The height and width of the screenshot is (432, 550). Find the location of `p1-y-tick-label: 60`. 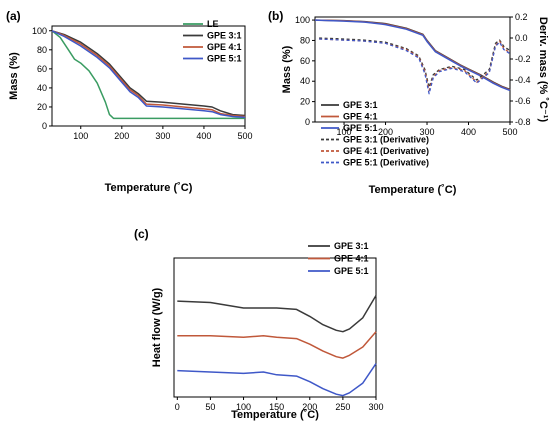

p1-y-tick-label: 60 is located at coordinates (305, 61).